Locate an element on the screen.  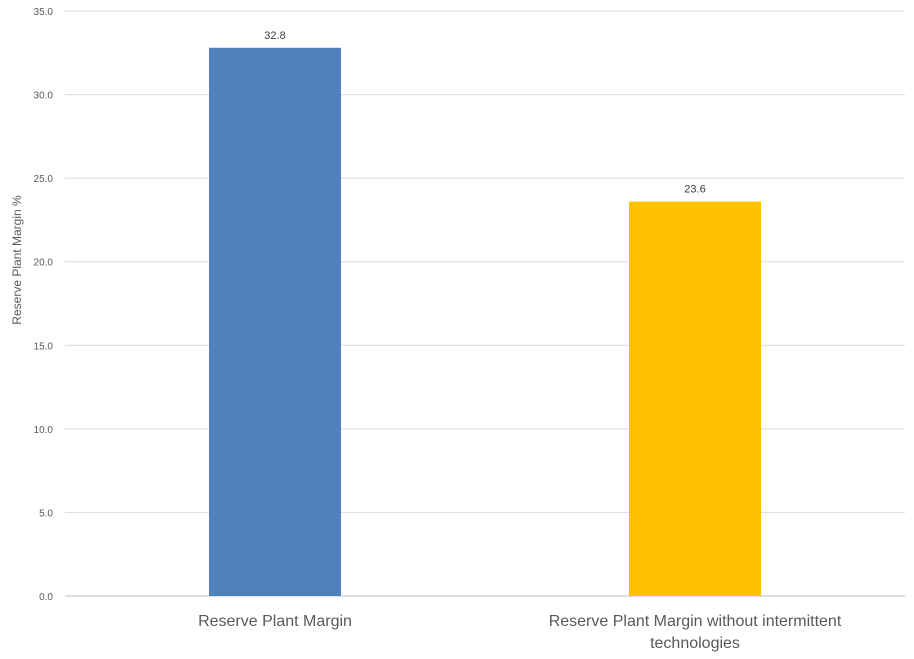
data-label: 32.8 is located at coordinates (274, 36).